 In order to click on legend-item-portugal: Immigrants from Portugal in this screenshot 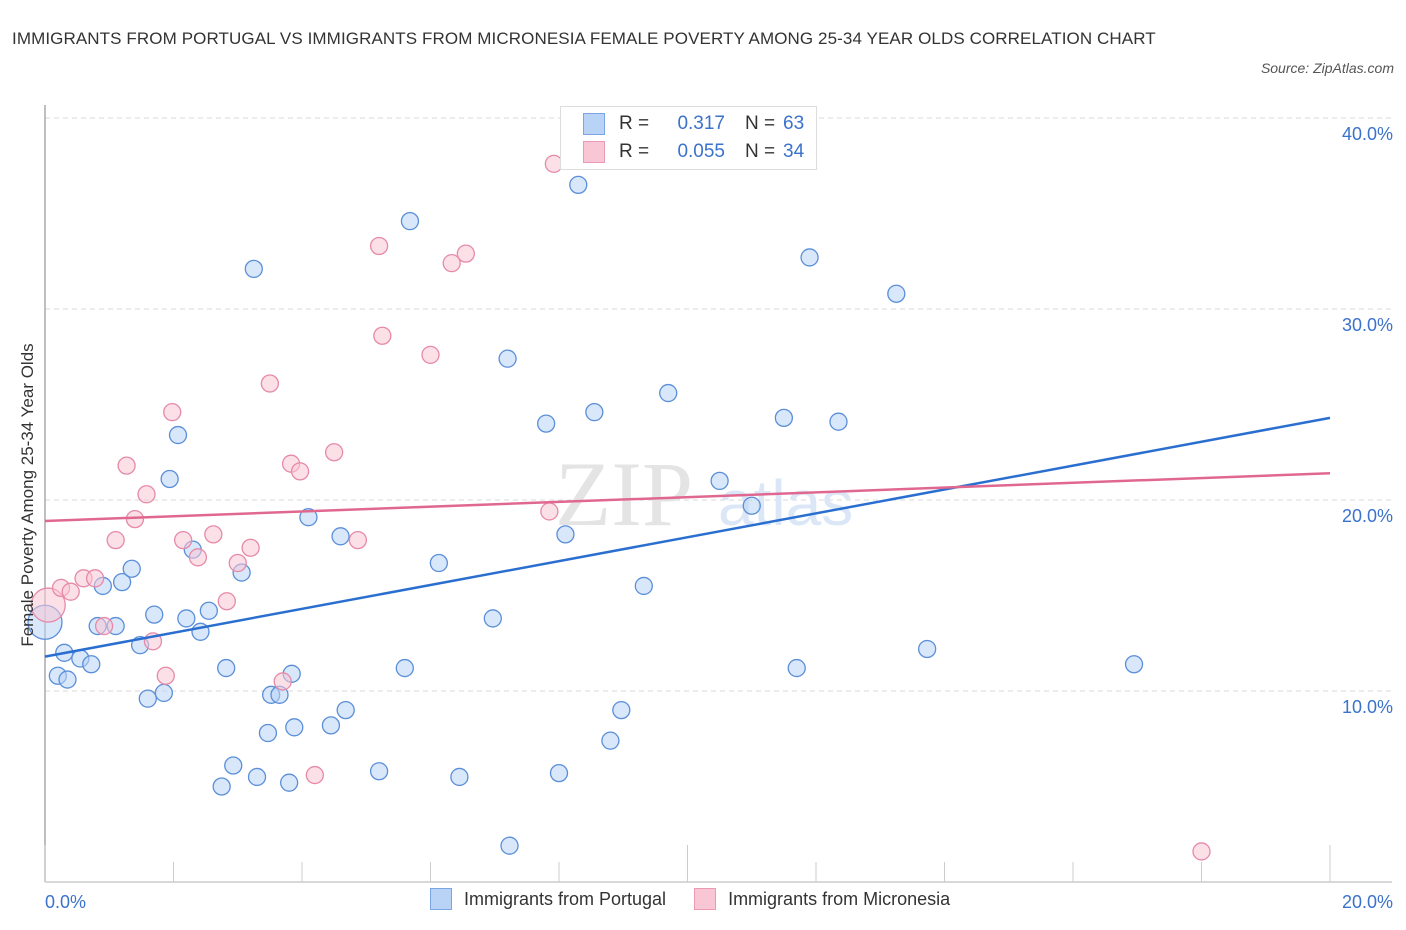, I will do `click(548, 899)`.